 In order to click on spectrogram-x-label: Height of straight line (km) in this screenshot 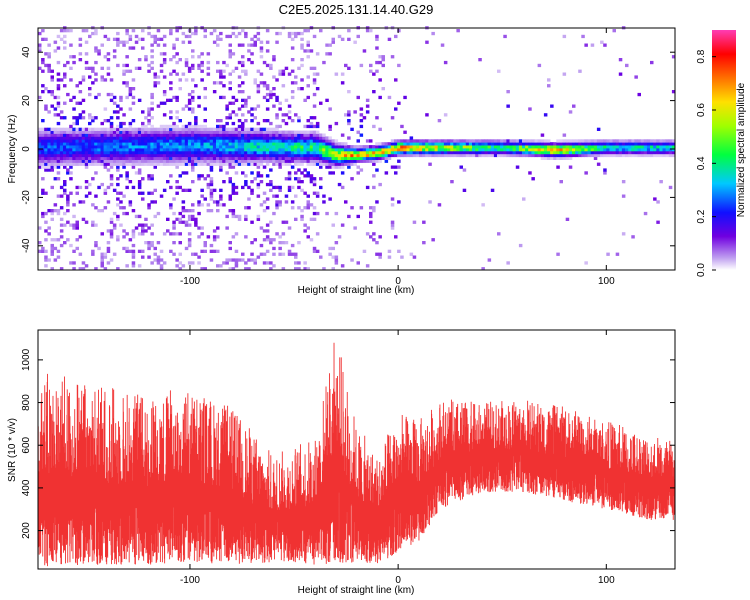, I will do `click(356, 290)`.